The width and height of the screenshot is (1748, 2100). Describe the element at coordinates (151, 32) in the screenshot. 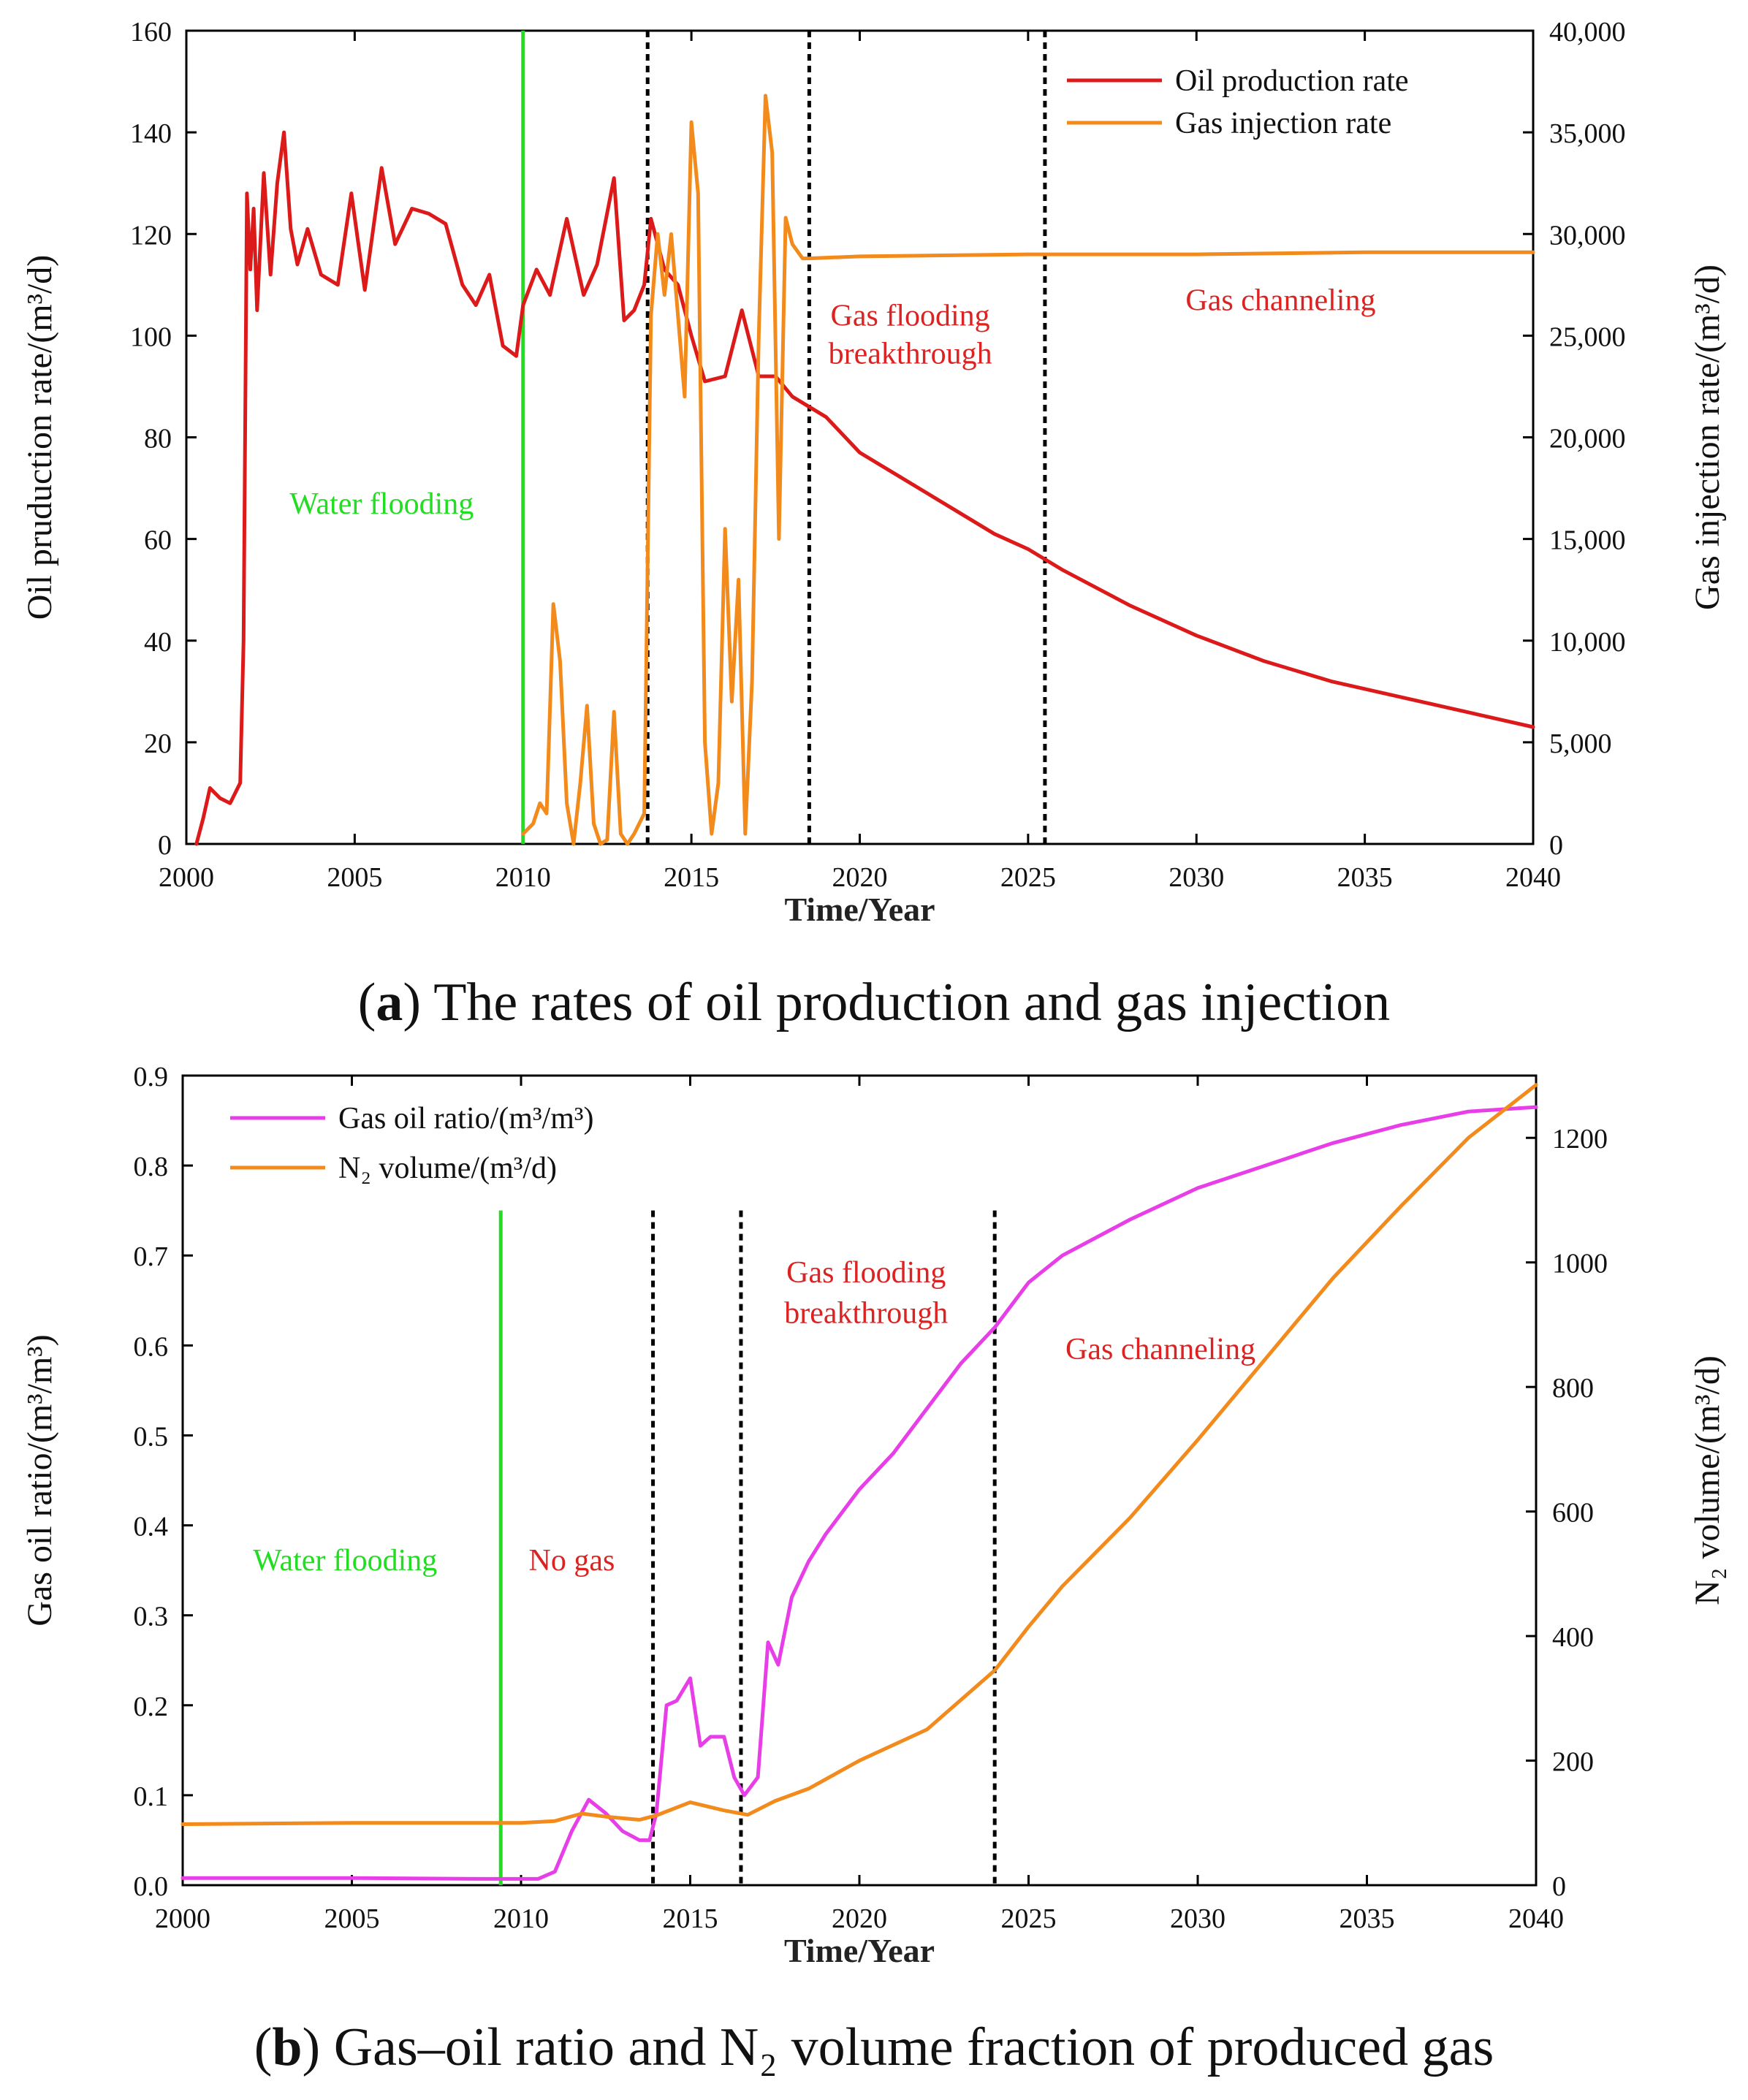

I see `y-left-tick-label: 160` at that location.